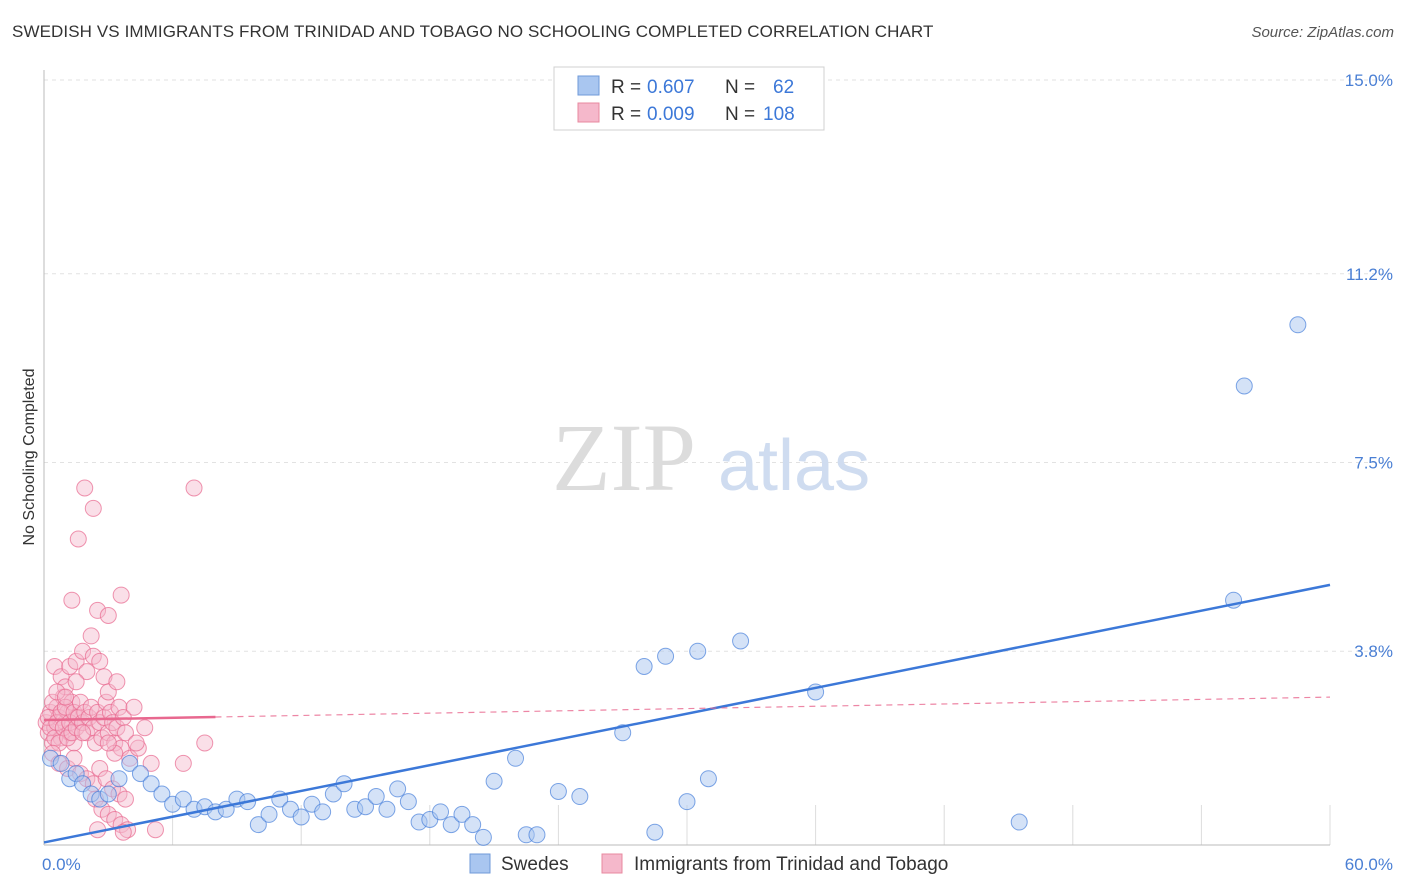 The width and height of the screenshot is (1406, 892). What do you see at coordinates (29, 457) in the screenshot?
I see `y-axis-label: No Schooling Completed` at bounding box center [29, 457].